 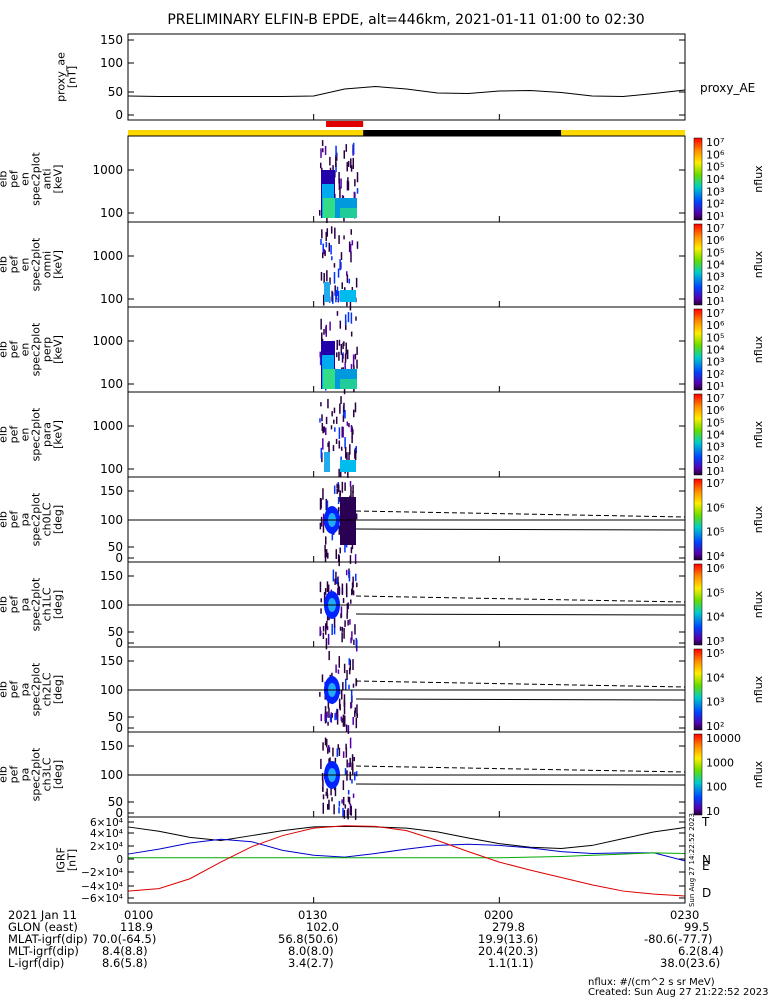 I want to click on ephemeris-value: 279.8, so click(x=508, y=927).